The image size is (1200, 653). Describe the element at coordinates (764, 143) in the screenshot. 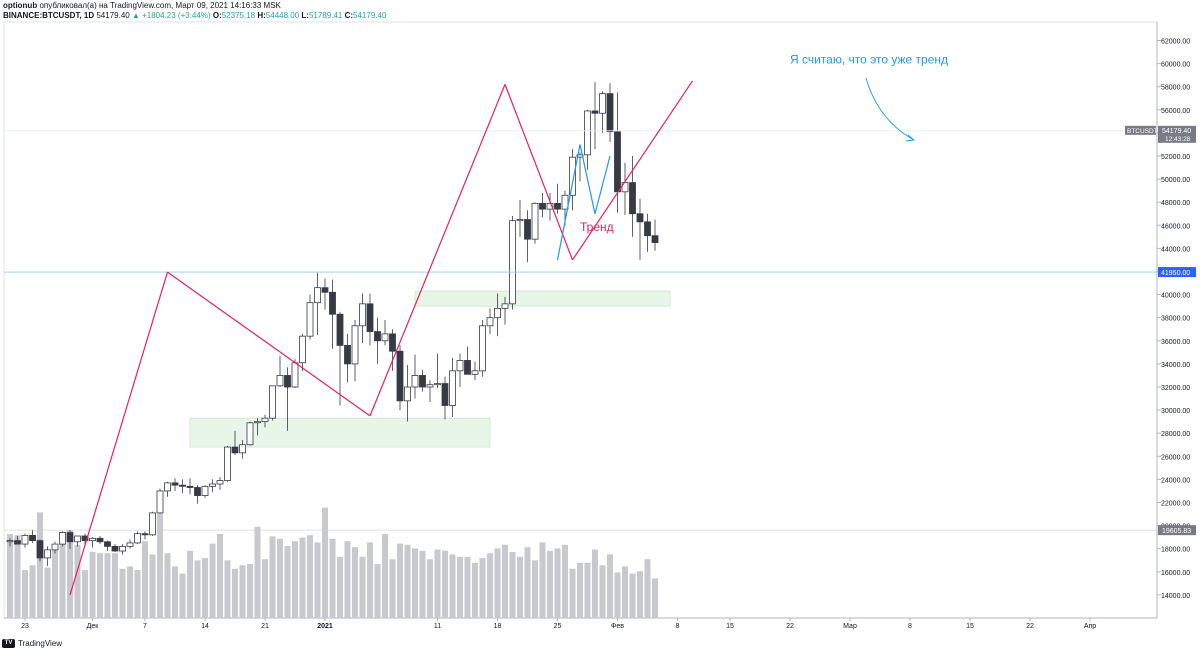

I see `annotations: Тренд Я считаю, что это уже тренд` at that location.